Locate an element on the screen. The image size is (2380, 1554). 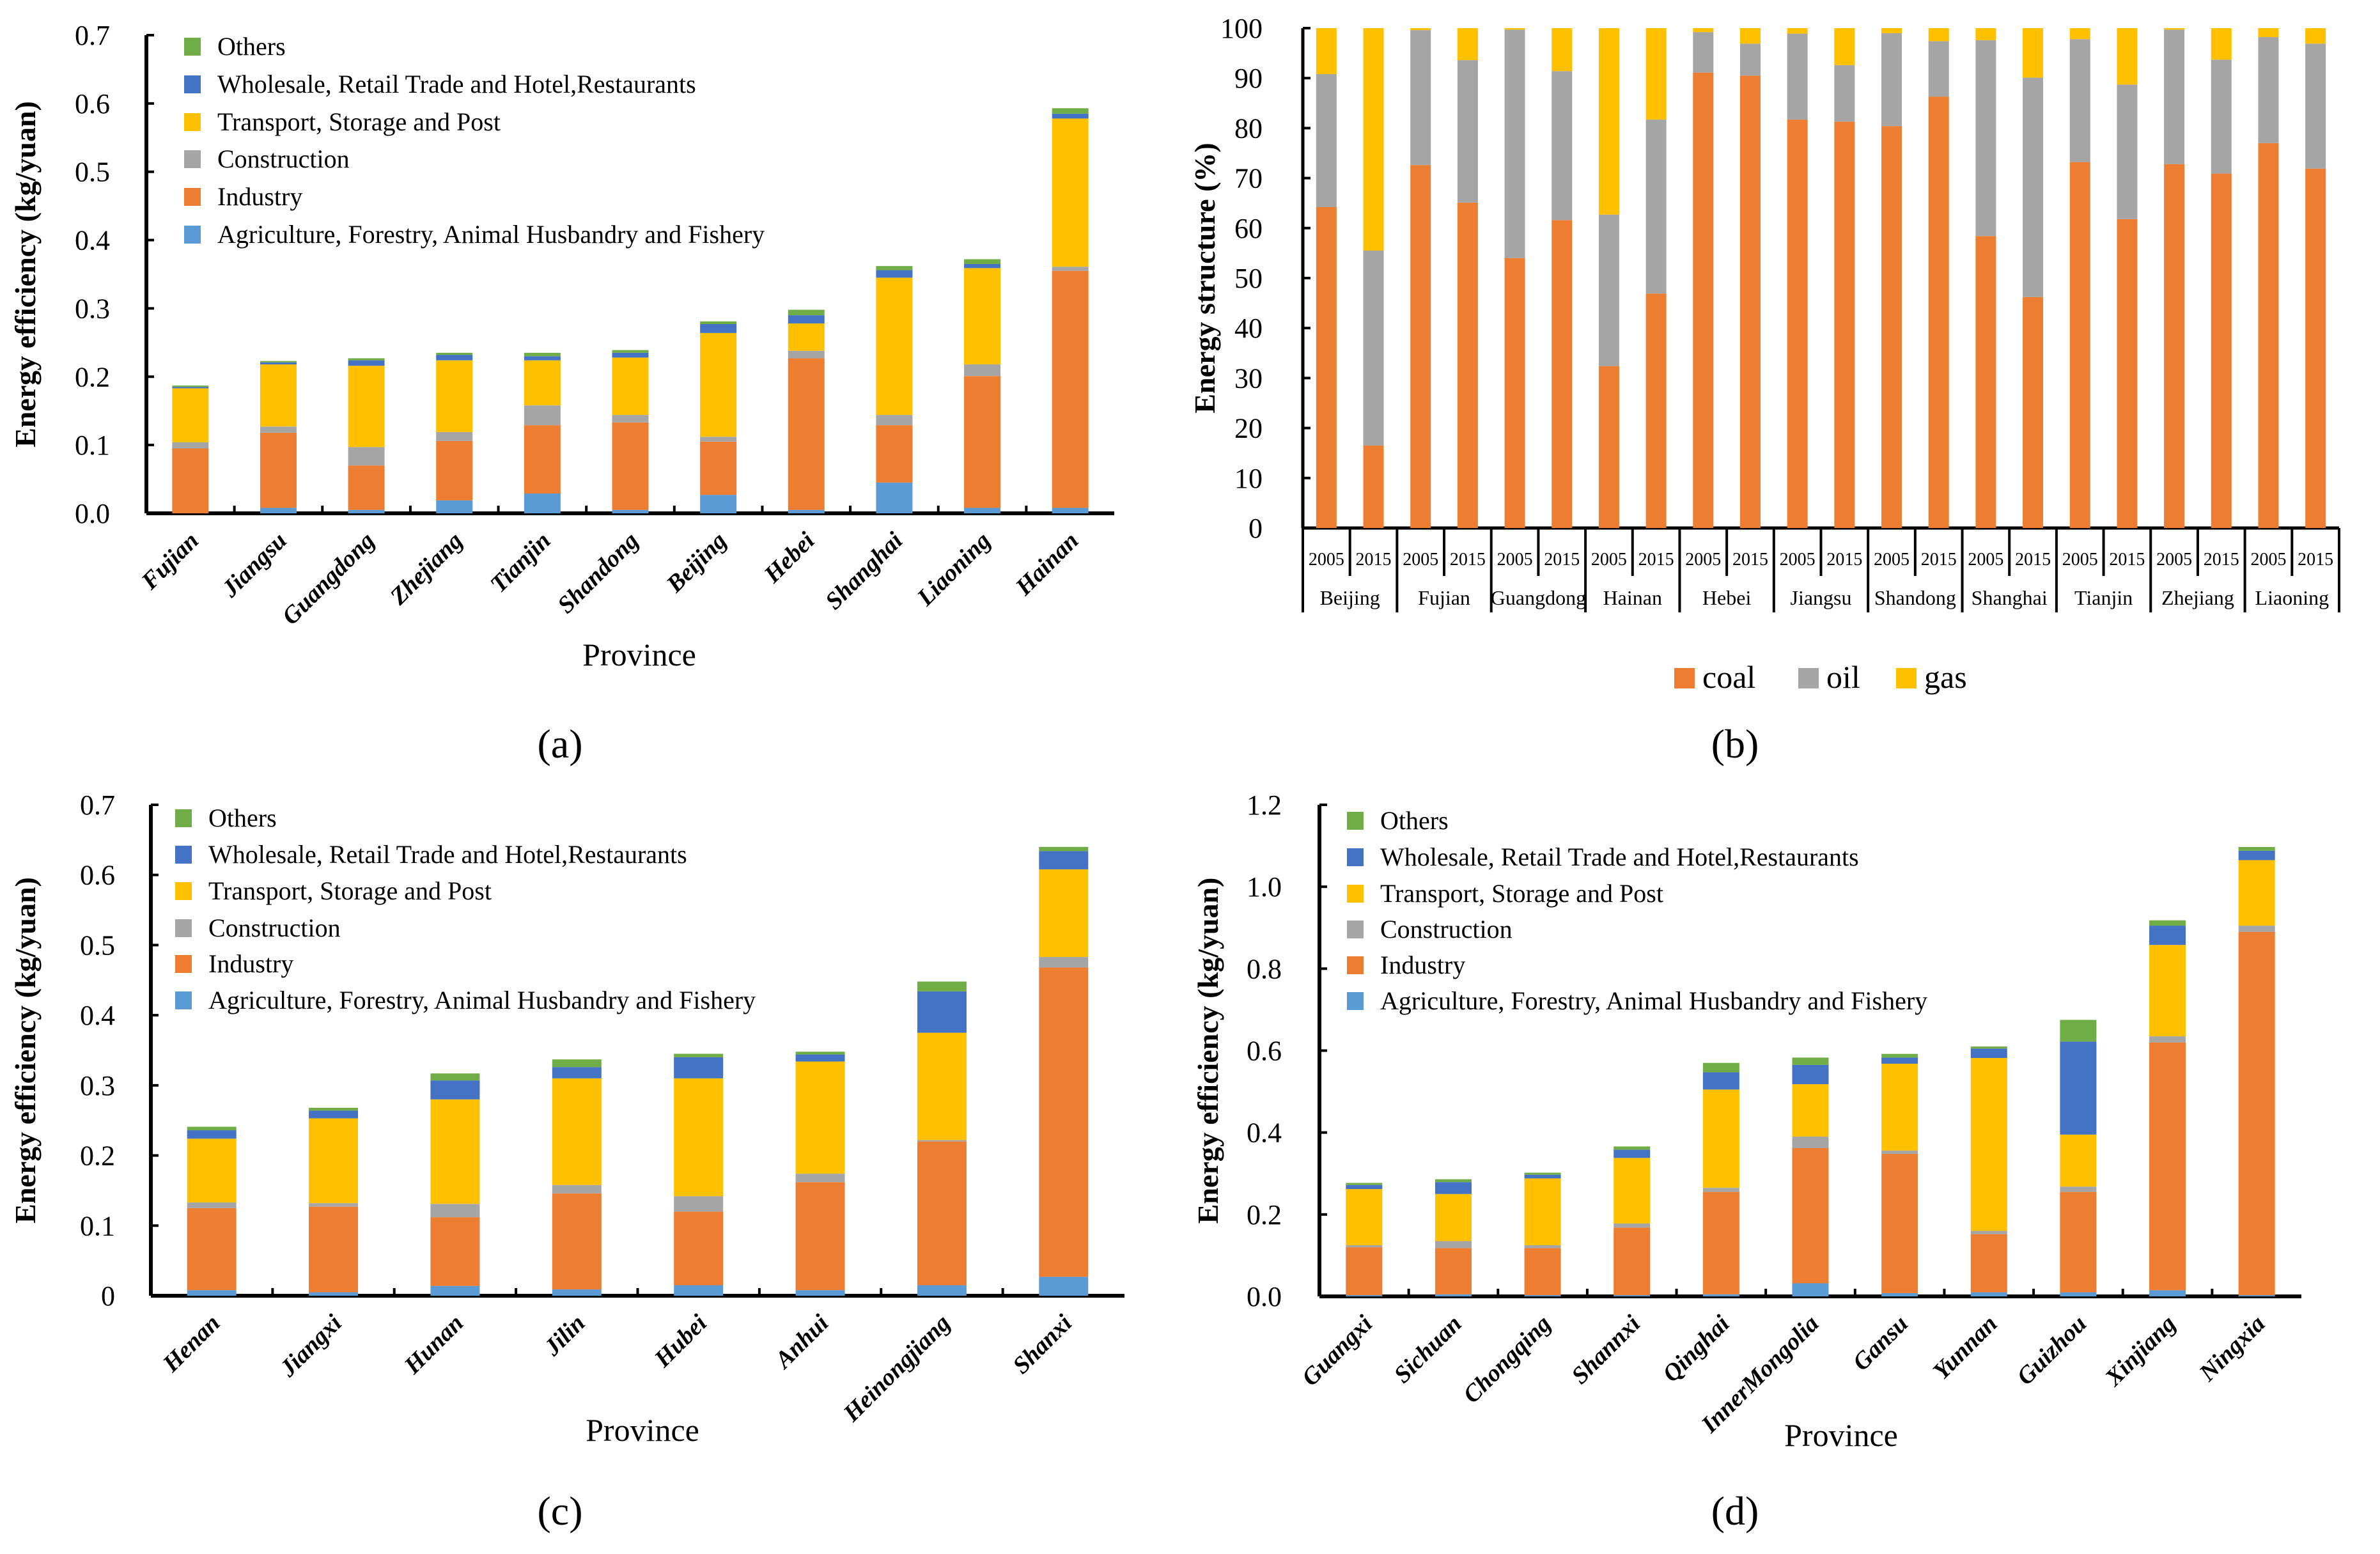
bar-gas-Guangdong-2005 is located at coordinates (1514, 29).